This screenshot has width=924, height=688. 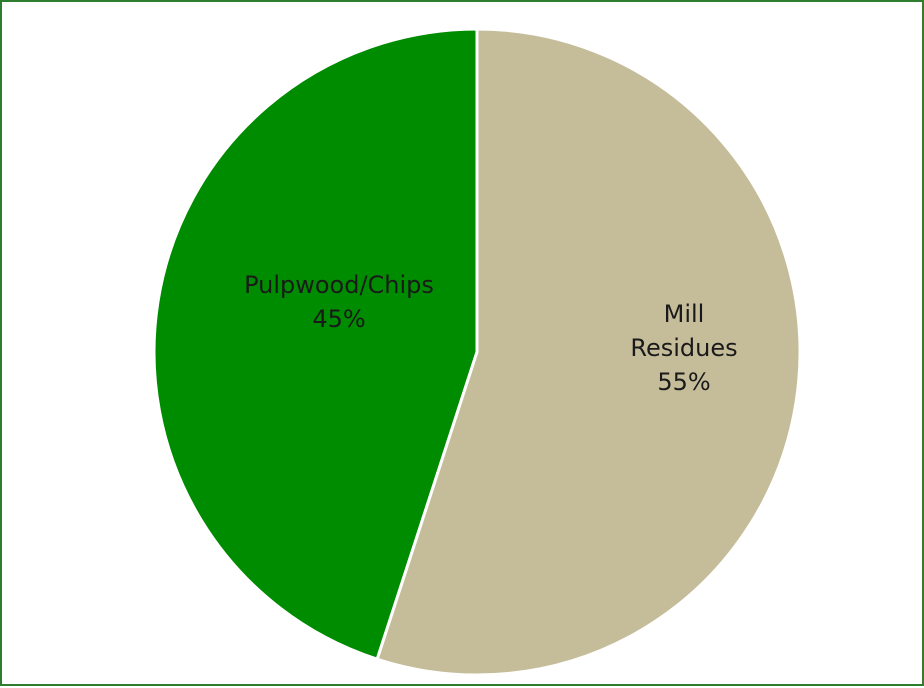 What do you see at coordinates (683, 382) in the screenshot?
I see `slice-percent-label-mill-residues: 55%` at bounding box center [683, 382].